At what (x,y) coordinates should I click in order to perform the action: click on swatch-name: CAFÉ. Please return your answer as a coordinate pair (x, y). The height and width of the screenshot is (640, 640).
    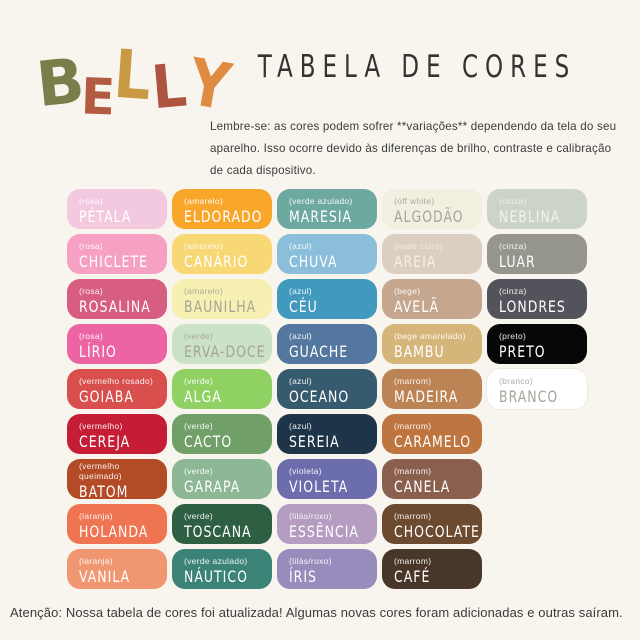
    Looking at the image, I should click on (412, 576).